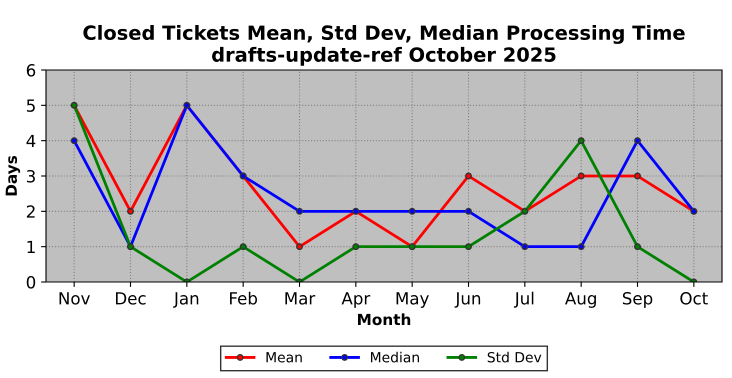  Describe the element at coordinates (637, 300) in the screenshot. I see `x-tick-label: Sep` at that location.